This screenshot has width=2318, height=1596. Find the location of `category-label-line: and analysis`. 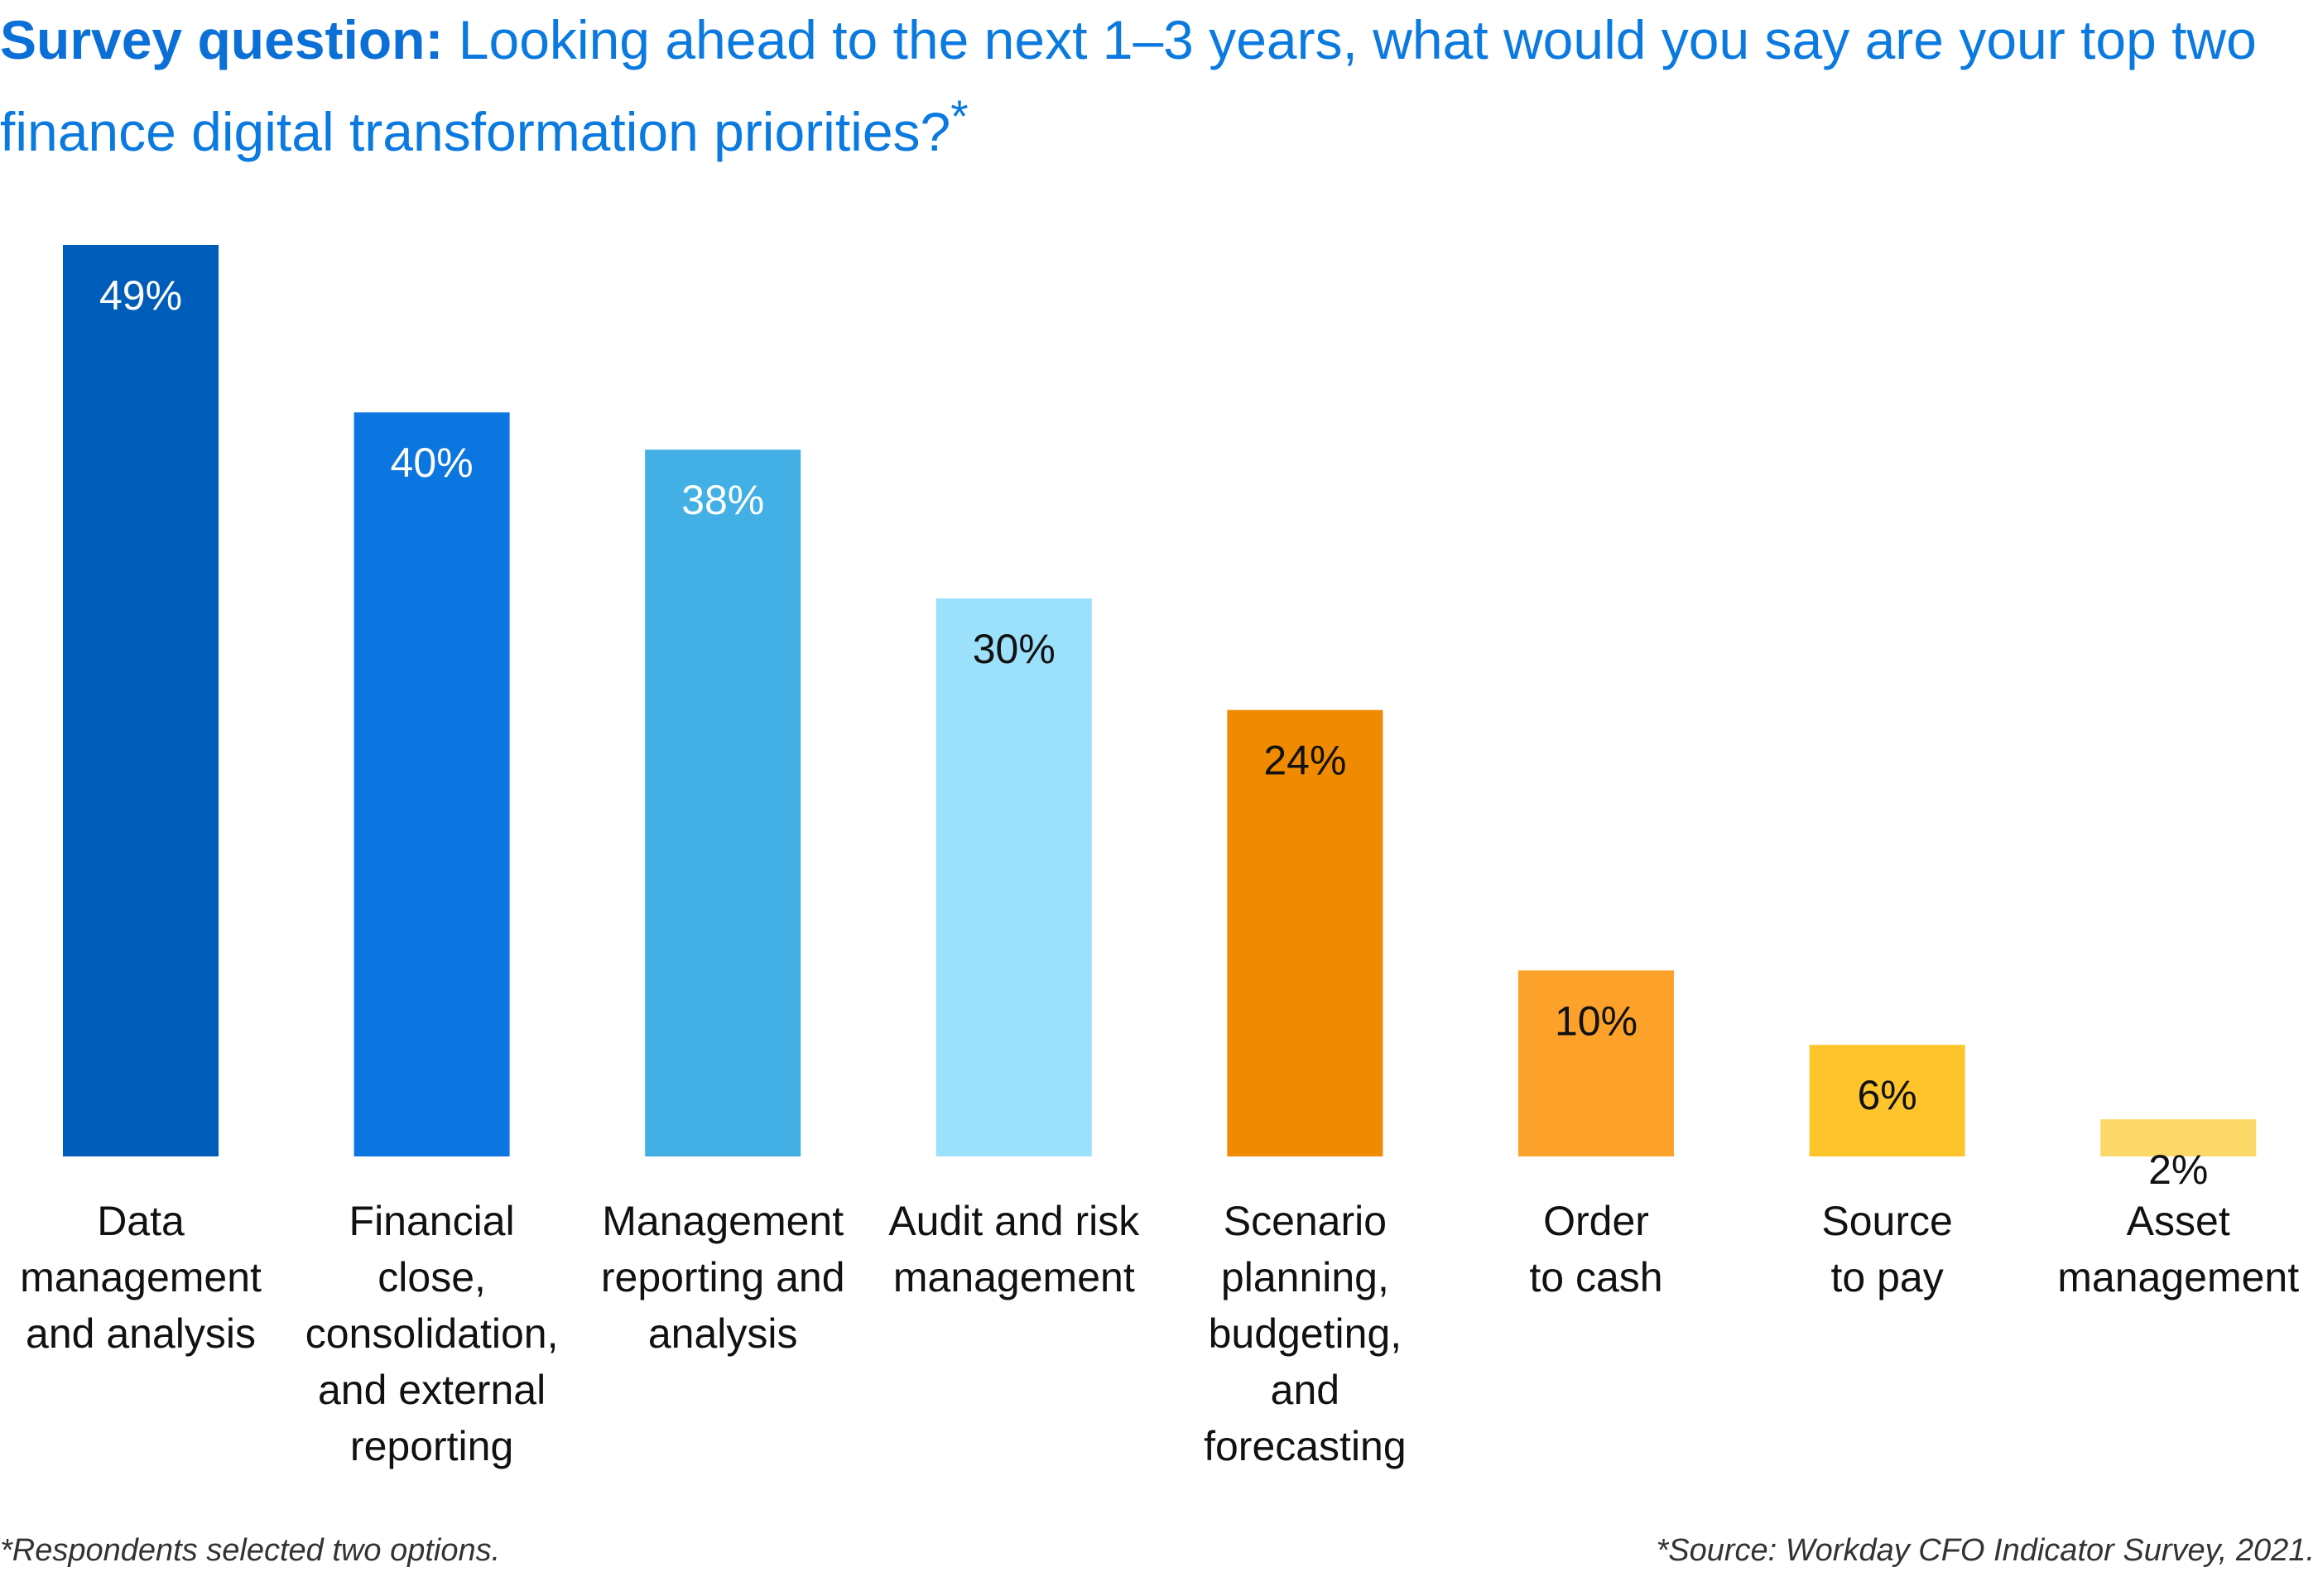

category-label-line: and analysis is located at coordinates (141, 1333).